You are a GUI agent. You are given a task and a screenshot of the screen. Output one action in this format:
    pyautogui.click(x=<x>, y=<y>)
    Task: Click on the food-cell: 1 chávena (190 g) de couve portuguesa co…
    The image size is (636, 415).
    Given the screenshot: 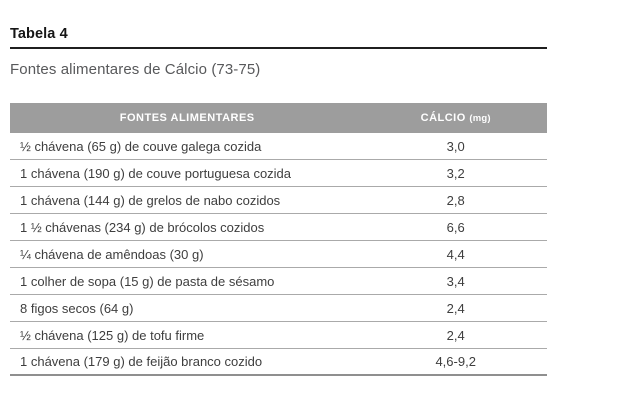 What is the action you would take?
    pyautogui.click(x=156, y=173)
    